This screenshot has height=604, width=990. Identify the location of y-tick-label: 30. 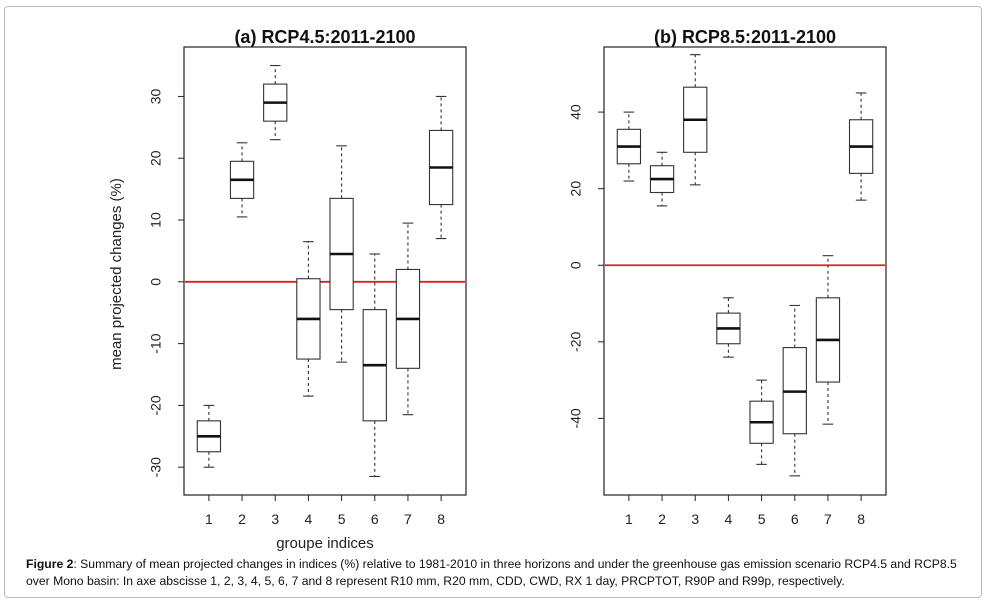
(156, 96).